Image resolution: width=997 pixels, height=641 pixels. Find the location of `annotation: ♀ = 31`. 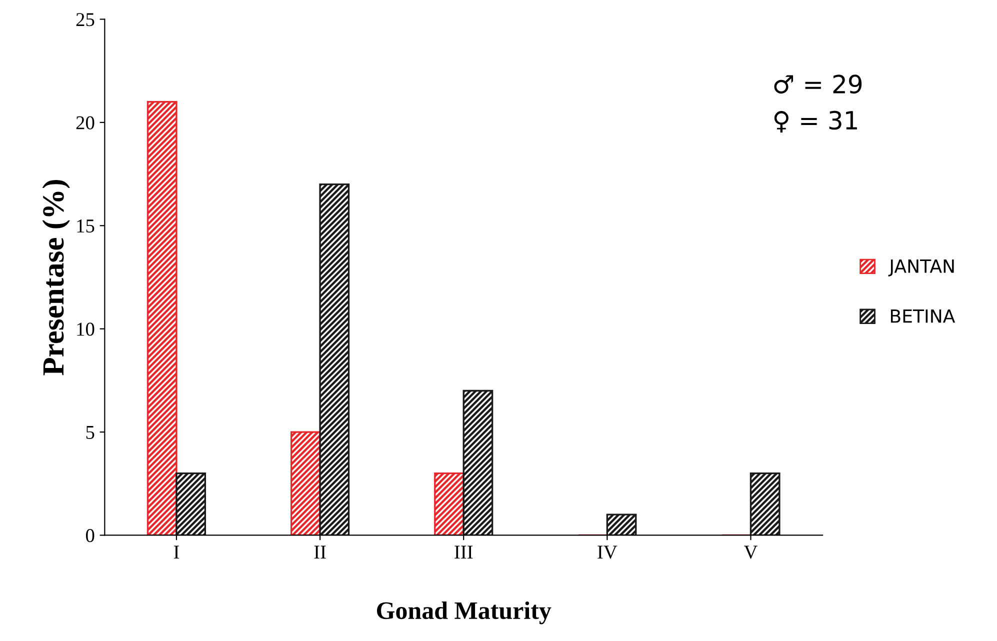

annotation: ♀ = 31 is located at coordinates (815, 121).